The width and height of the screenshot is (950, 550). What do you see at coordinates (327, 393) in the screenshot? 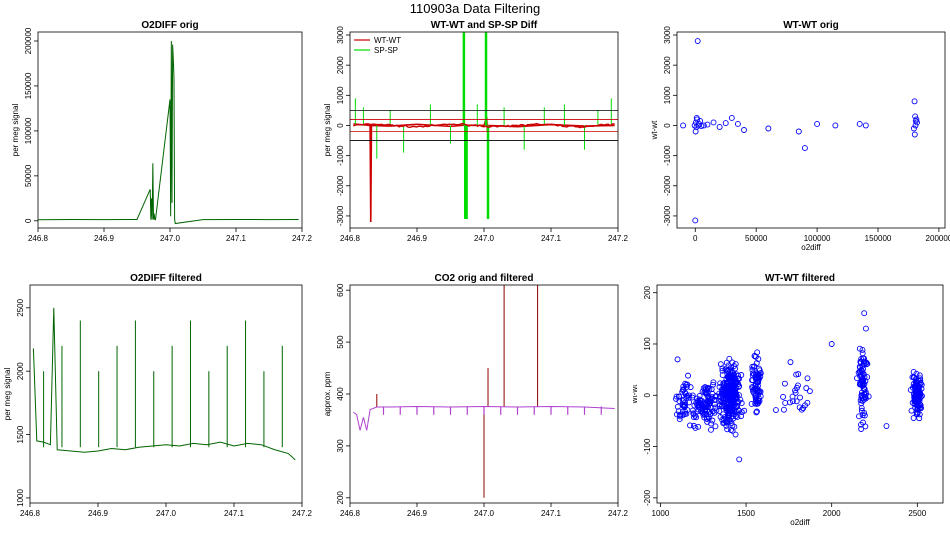
I see `y-axis-label: approx. ppm` at bounding box center [327, 393].